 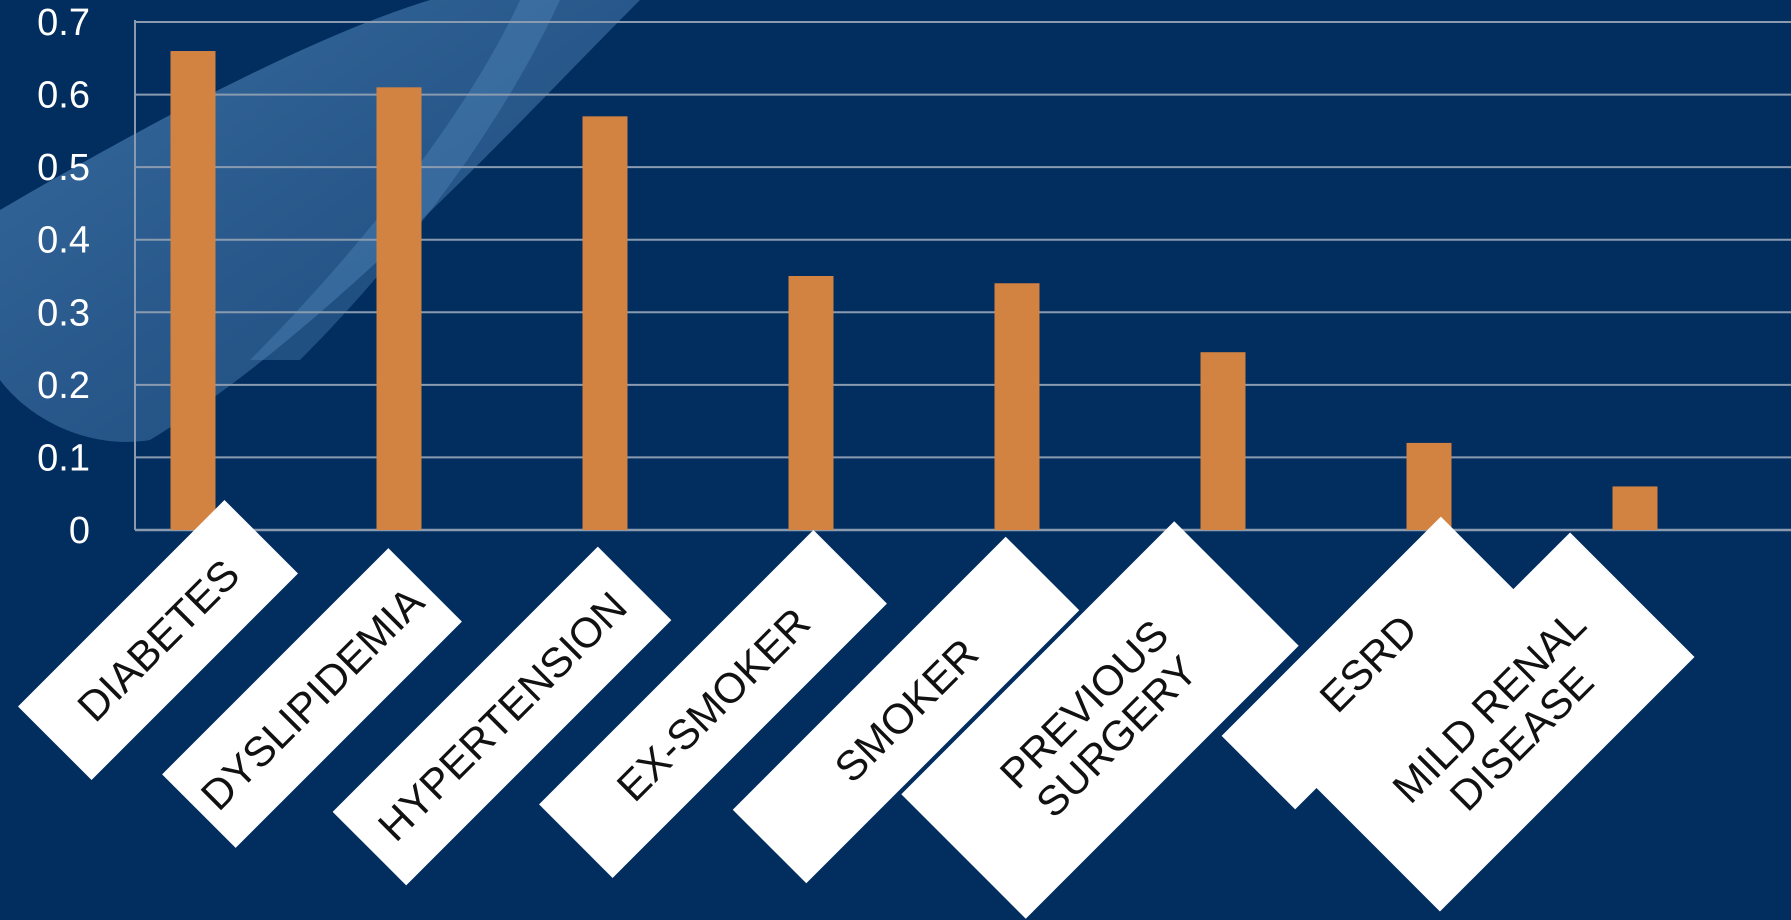 What do you see at coordinates (79, 531) in the screenshot?
I see `y-tick-label: 0` at bounding box center [79, 531].